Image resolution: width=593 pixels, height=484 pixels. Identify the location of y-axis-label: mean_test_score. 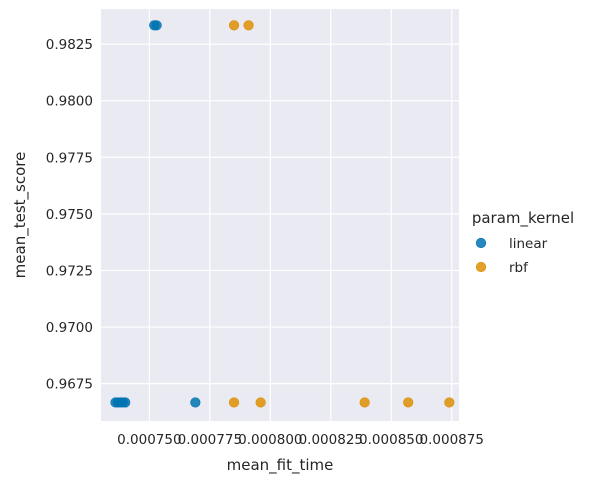
(20, 215).